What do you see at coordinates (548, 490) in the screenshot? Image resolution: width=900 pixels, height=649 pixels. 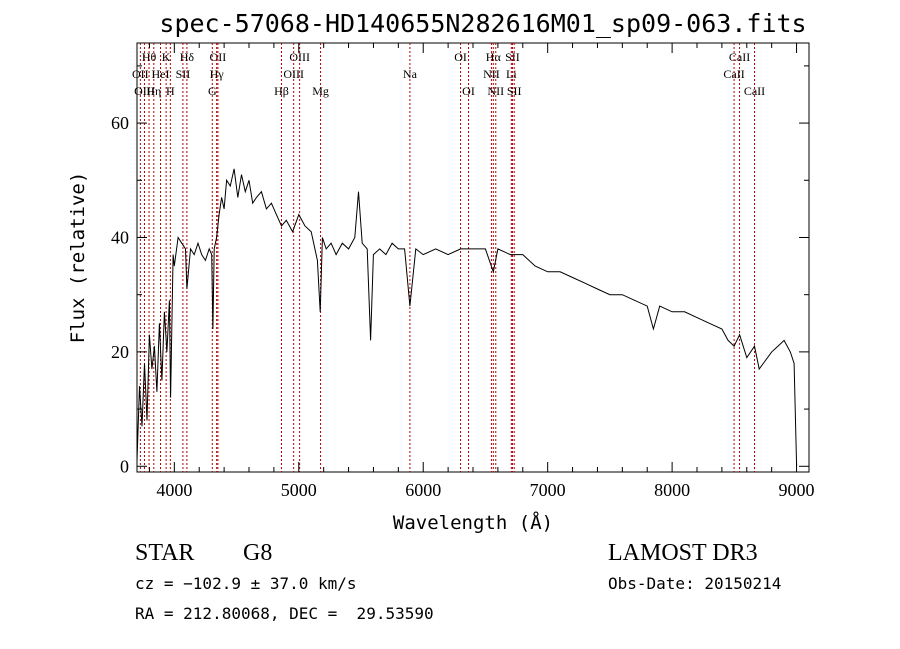 I see `x-tick-label-3: 7000` at bounding box center [548, 490].